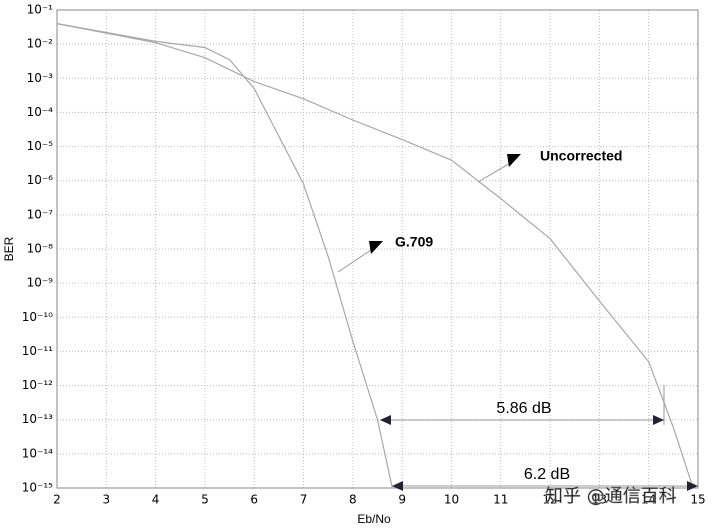 This screenshot has height=530, width=719. Describe the element at coordinates (37, 419) in the screenshot. I see `y-tick-label: 10⁻¹³` at that location.